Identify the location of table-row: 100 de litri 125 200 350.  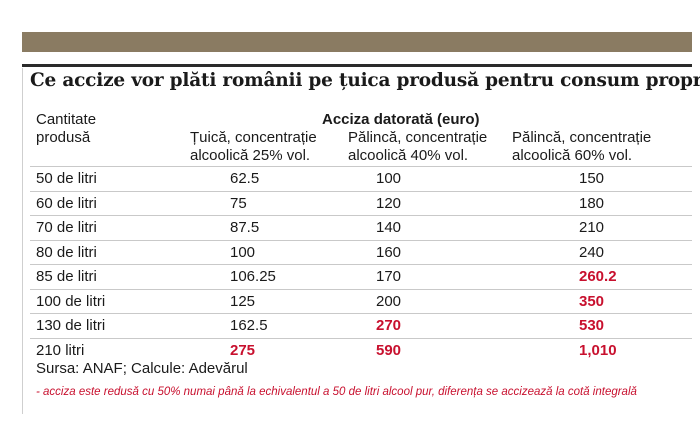
(361, 301).